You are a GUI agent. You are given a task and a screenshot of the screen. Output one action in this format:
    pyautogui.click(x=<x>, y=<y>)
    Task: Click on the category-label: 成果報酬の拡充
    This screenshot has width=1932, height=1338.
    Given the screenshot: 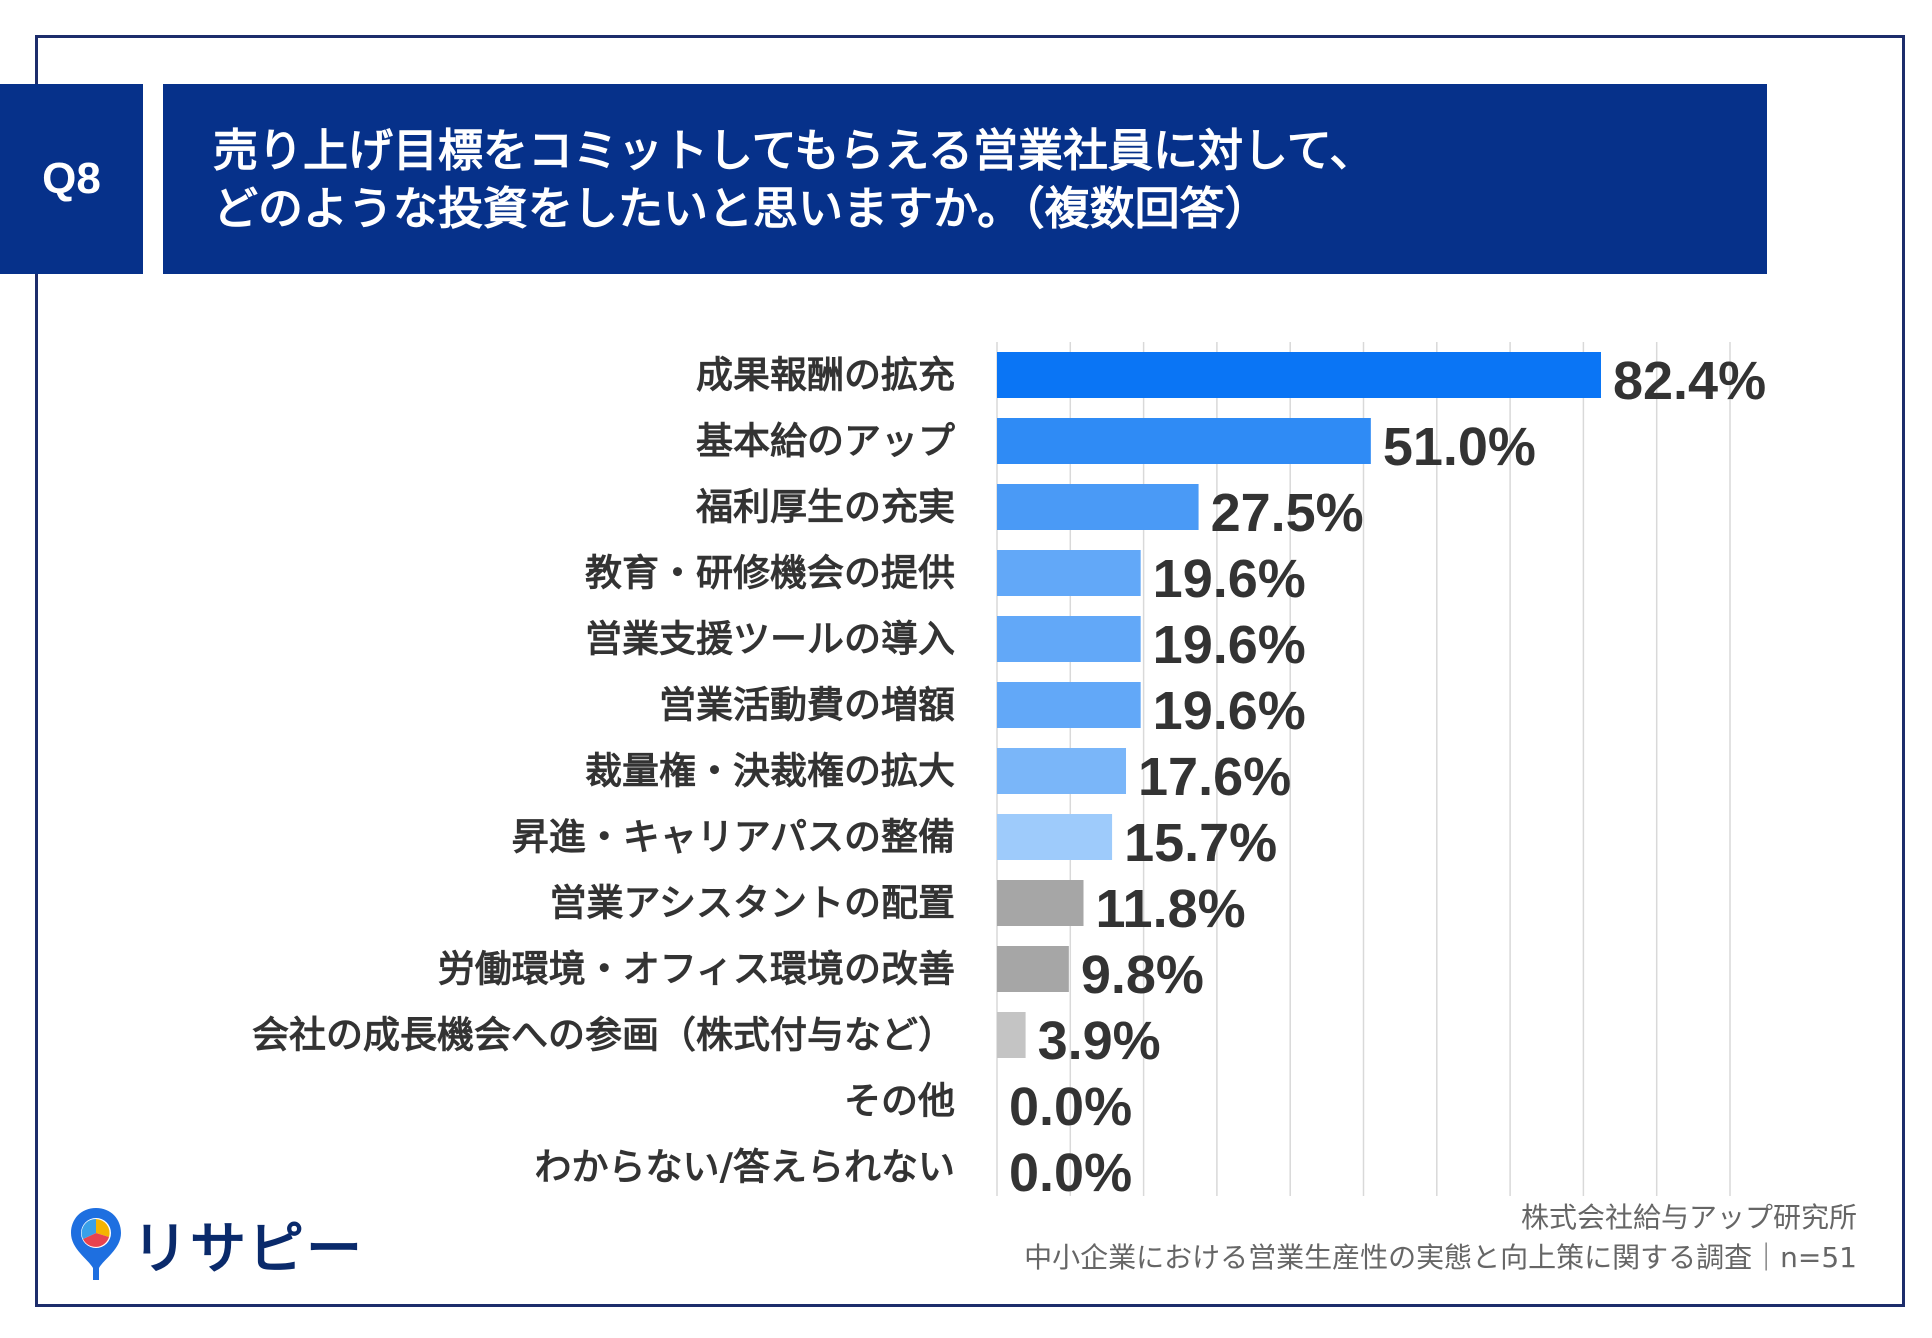 What is the action you would take?
    pyautogui.click(x=825, y=375)
    